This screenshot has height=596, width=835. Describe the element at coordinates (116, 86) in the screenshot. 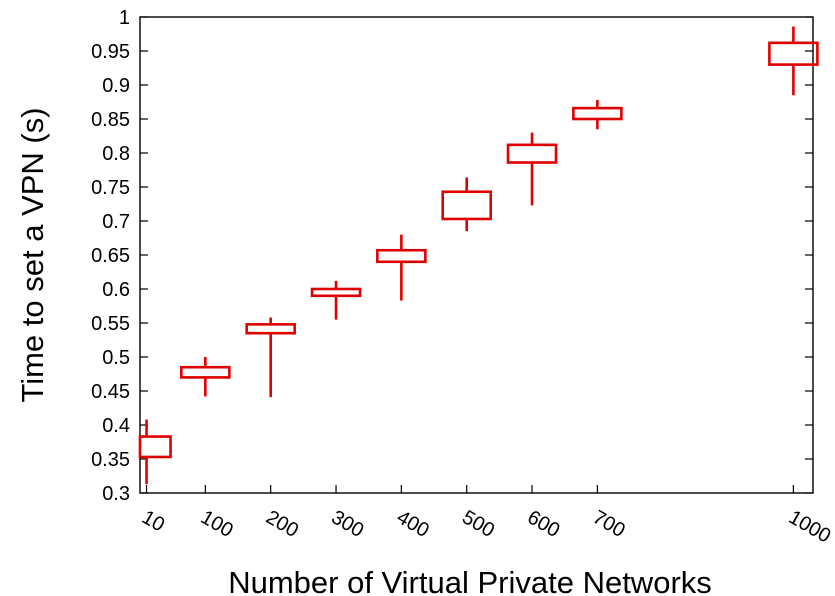

I see `y-tick-label: 0.9` at that location.